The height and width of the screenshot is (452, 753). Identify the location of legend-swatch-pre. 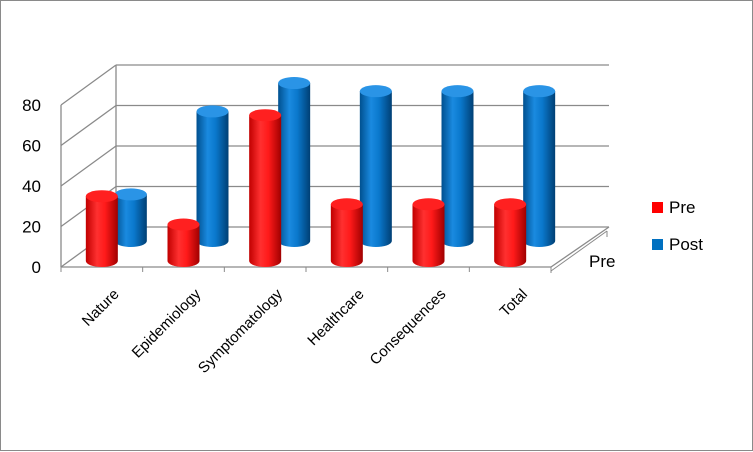
(657, 207).